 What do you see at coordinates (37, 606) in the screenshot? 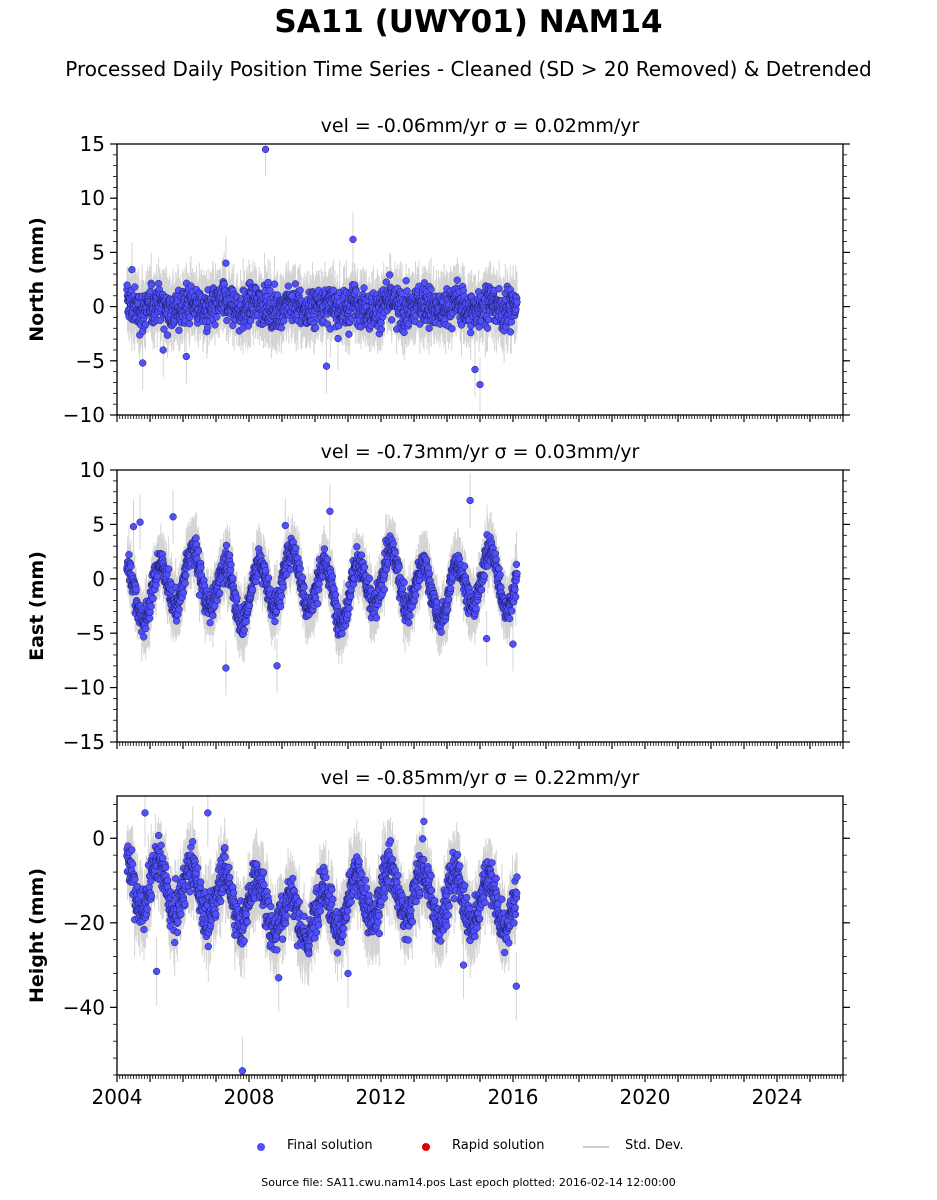
I see `y-axis-label: East (mm)` at bounding box center [37, 606].